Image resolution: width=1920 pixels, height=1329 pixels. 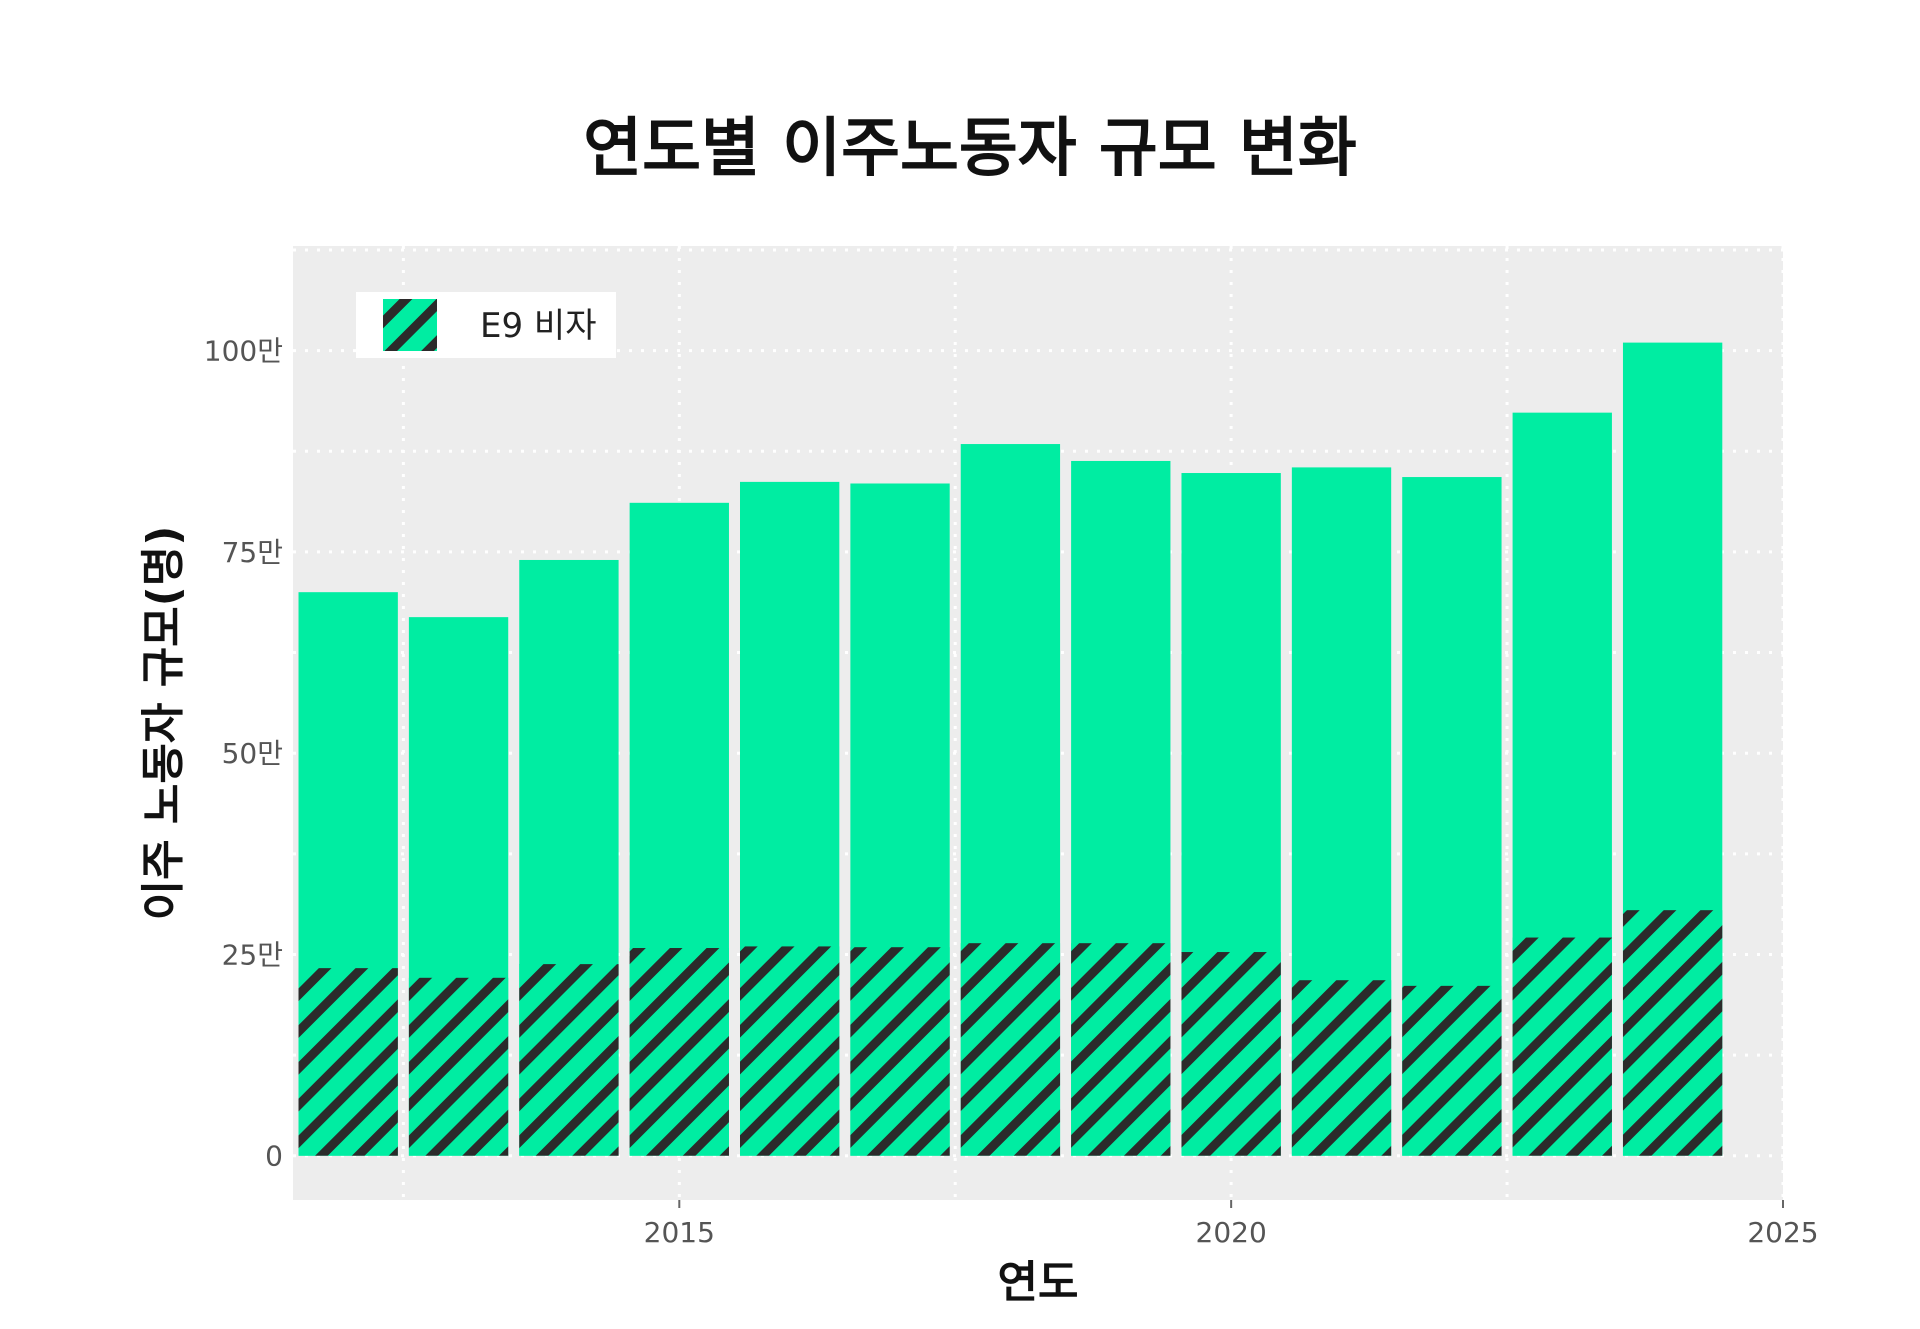 What do you see at coordinates (1121, 1049) in the screenshot?
I see `bar-e9-2019` at bounding box center [1121, 1049].